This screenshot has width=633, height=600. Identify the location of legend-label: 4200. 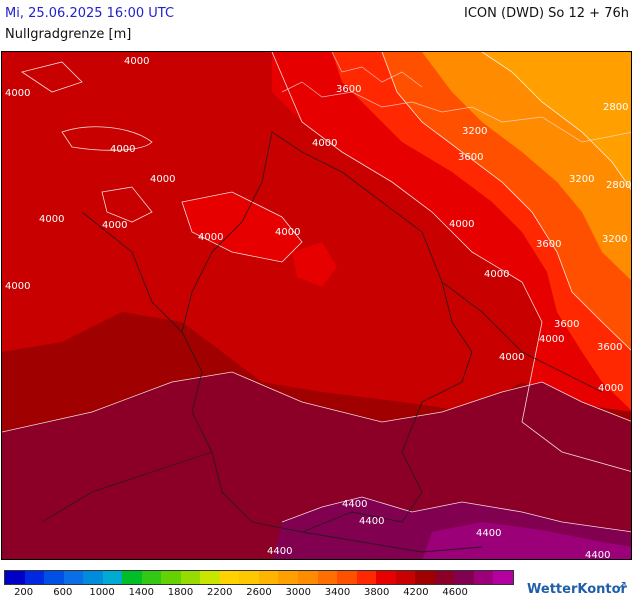
(416, 592).